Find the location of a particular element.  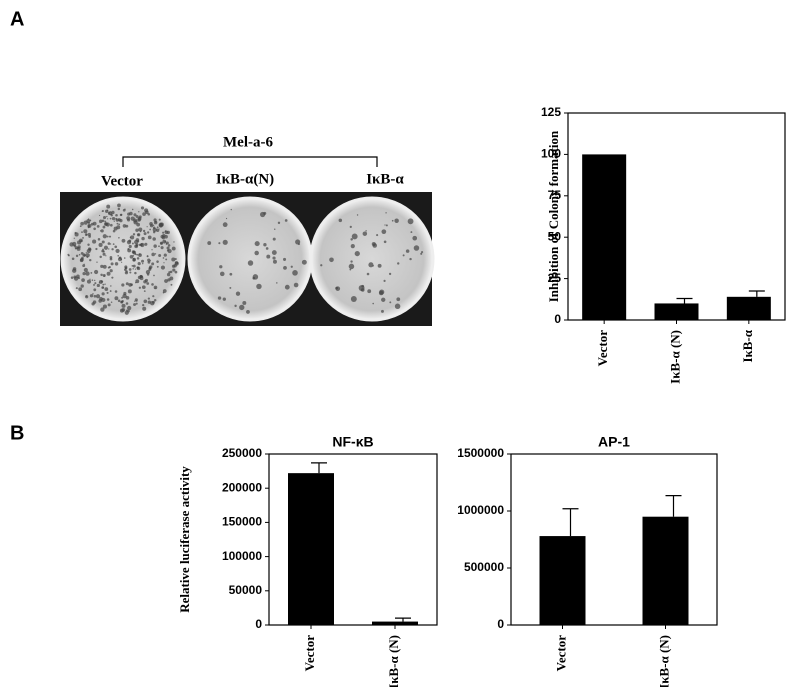

y-axis-label: Relative luciferase activity is located at coordinates (184, 539).